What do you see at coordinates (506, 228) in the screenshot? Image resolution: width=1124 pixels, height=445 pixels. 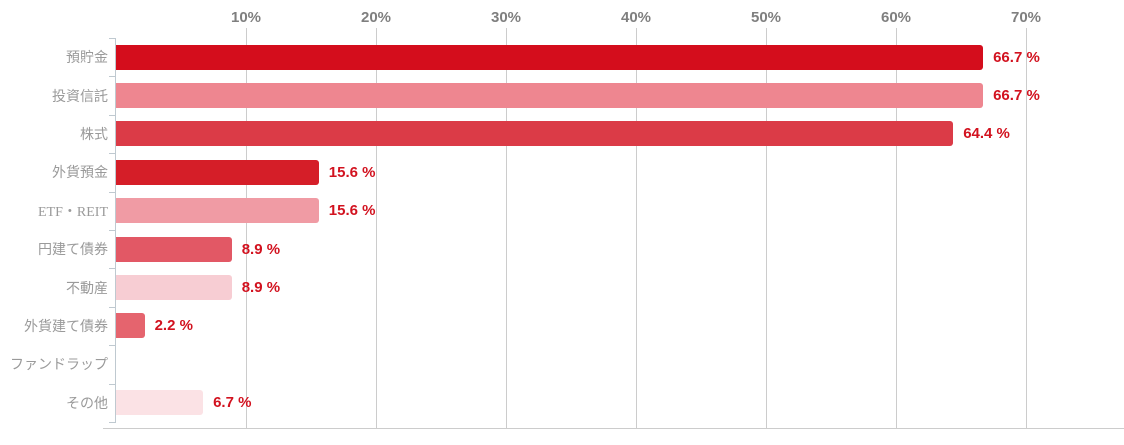 I see `gridline-30%` at bounding box center [506, 228].